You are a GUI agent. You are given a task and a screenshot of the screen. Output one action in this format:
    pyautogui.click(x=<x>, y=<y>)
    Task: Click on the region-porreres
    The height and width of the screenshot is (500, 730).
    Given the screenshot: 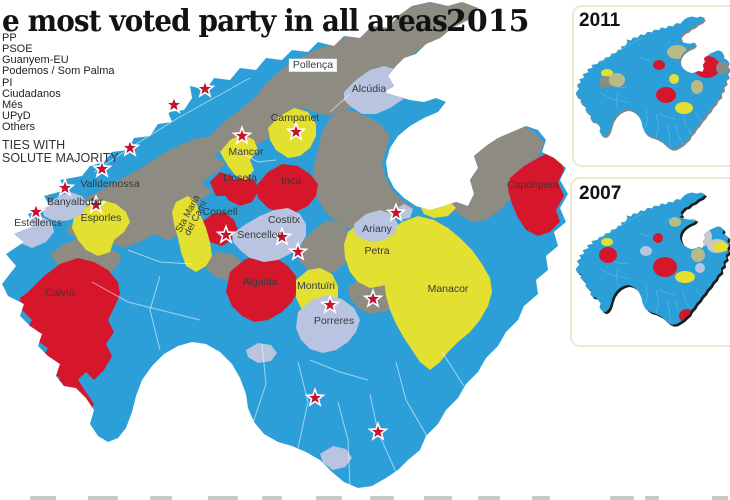 What is the action you would take?
    pyautogui.click(x=328, y=324)
    